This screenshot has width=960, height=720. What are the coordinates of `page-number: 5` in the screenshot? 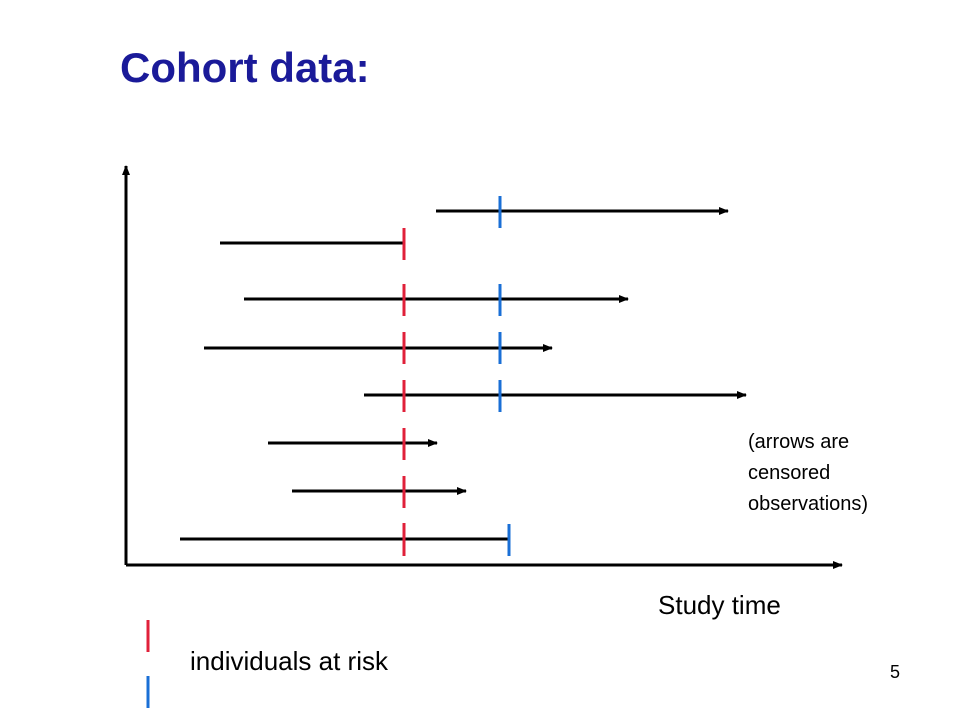 It's located at (895, 672).